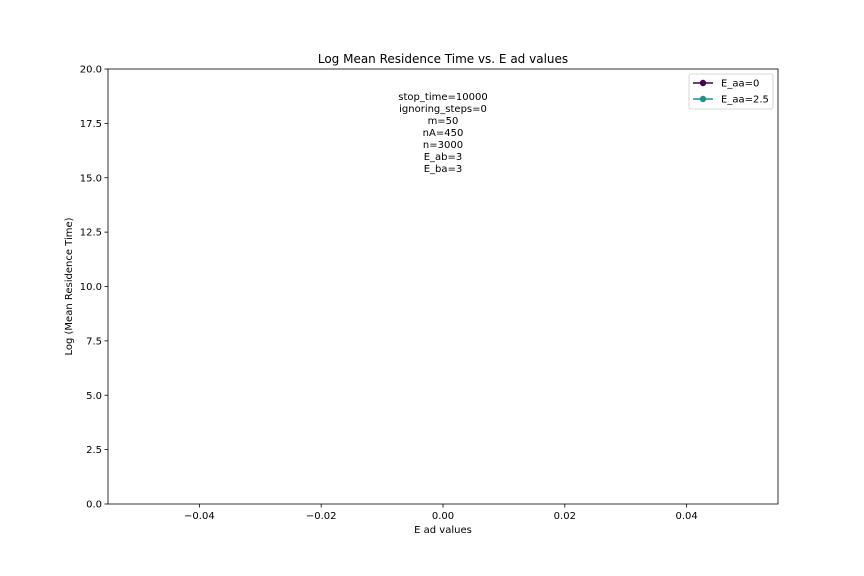 The width and height of the screenshot is (864, 576). What do you see at coordinates (94, 396) in the screenshot?
I see `y-tick-label: 5.0` at bounding box center [94, 396].